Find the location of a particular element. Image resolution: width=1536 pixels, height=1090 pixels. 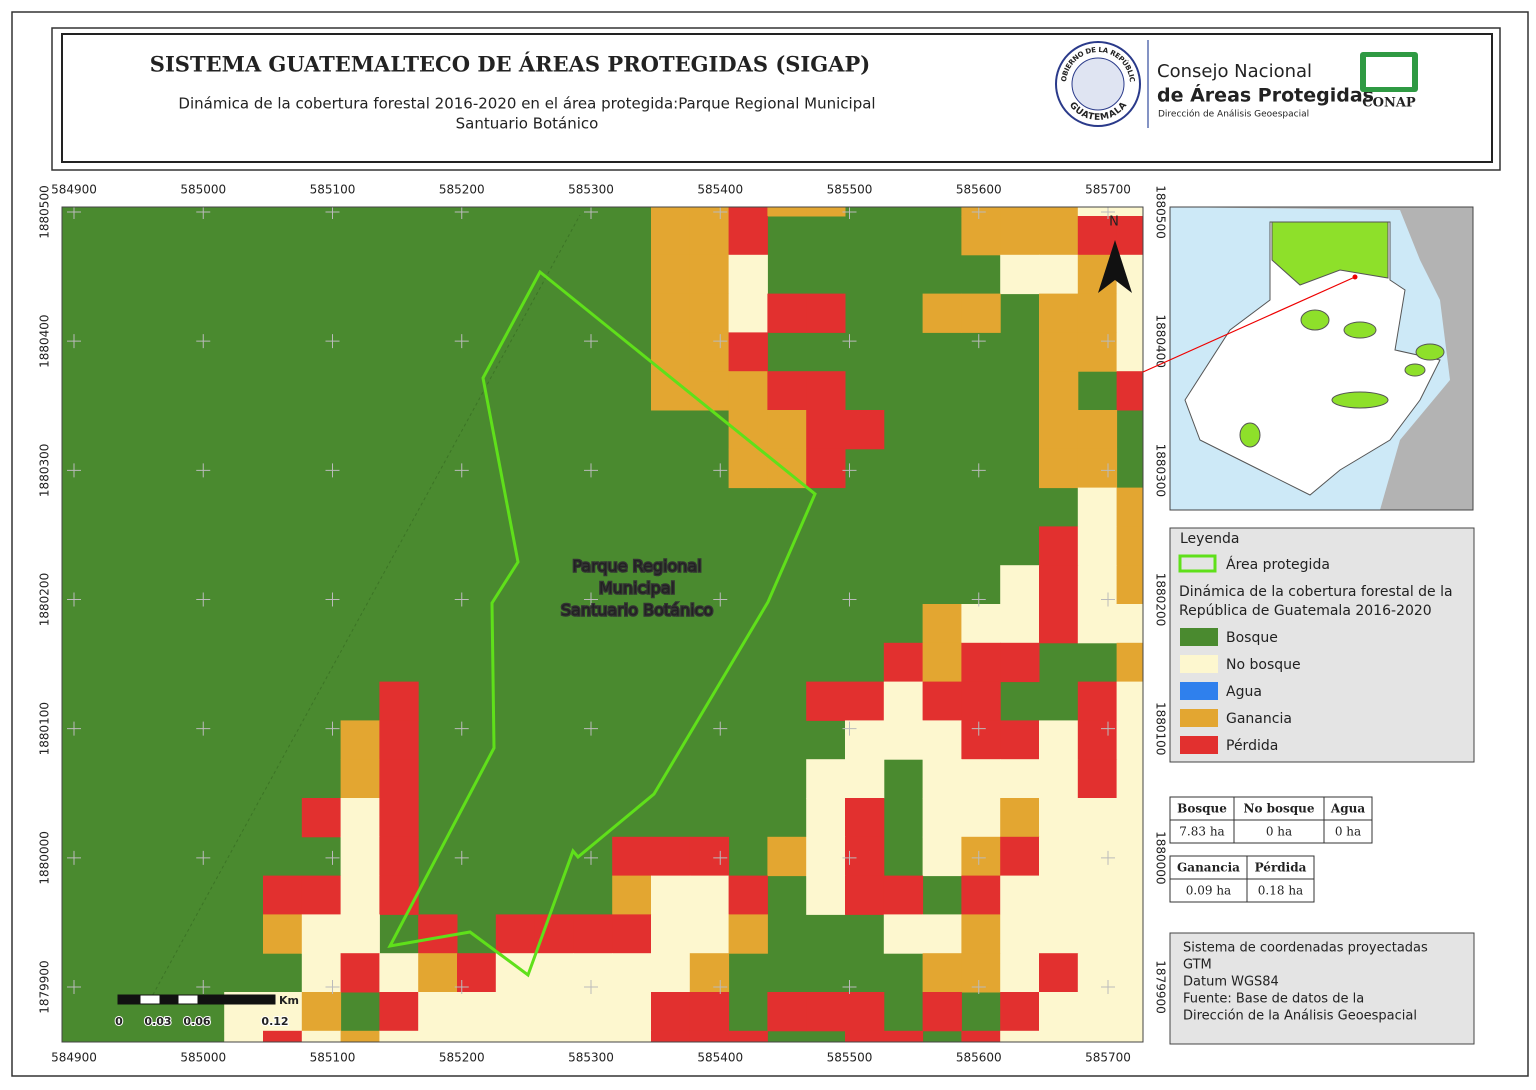

y-tick-label: 1880200 is located at coordinates (1161, 599).